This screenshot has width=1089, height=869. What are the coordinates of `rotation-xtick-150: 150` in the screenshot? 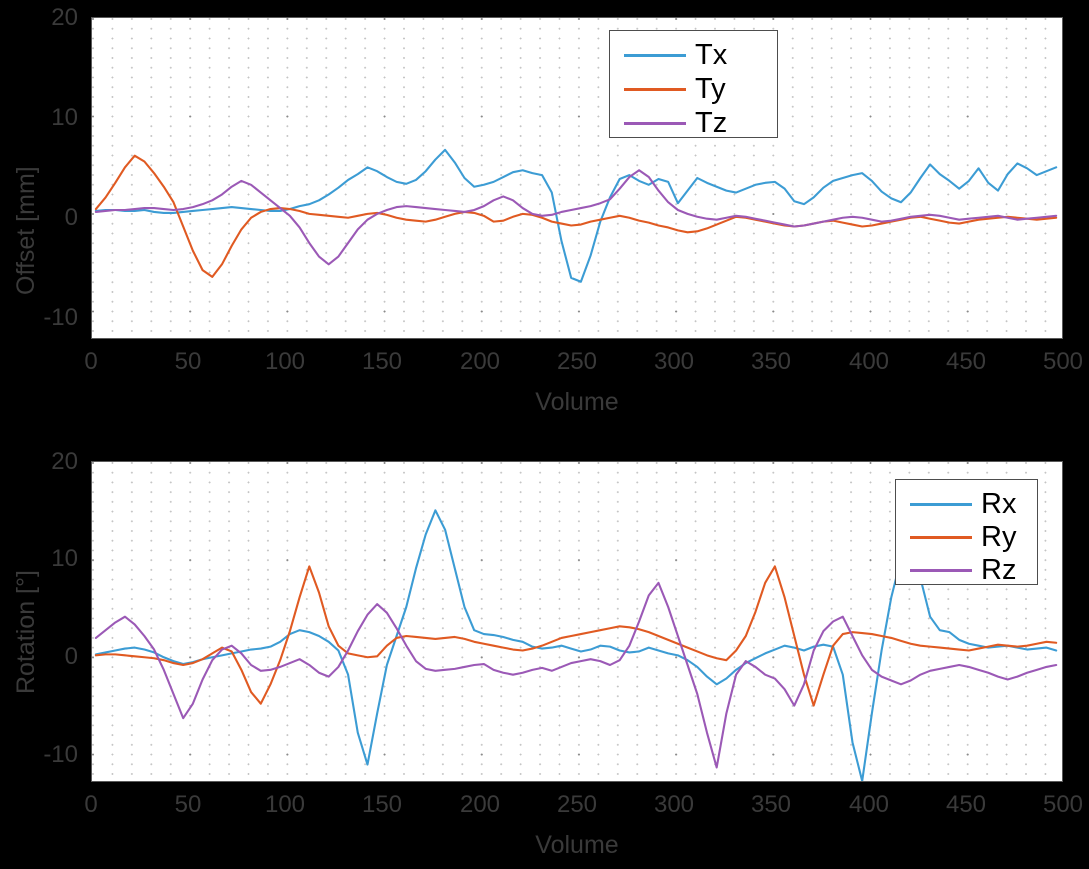 It's located at (382, 804).